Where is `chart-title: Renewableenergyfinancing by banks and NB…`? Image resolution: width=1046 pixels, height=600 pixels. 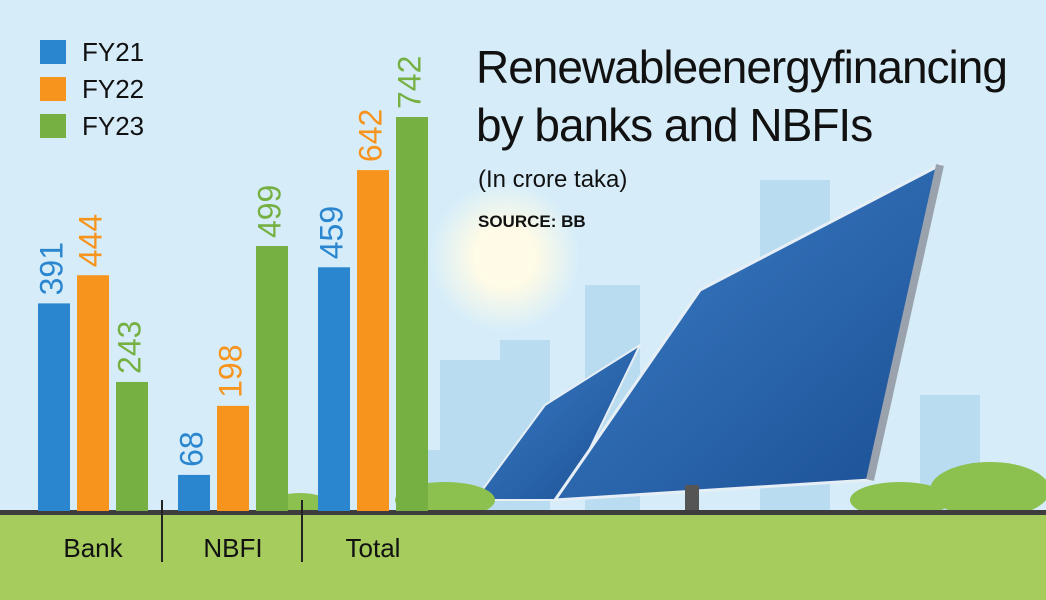 chart-title: Renewableenergyfinancing by banks and NB… is located at coordinates (742, 96).